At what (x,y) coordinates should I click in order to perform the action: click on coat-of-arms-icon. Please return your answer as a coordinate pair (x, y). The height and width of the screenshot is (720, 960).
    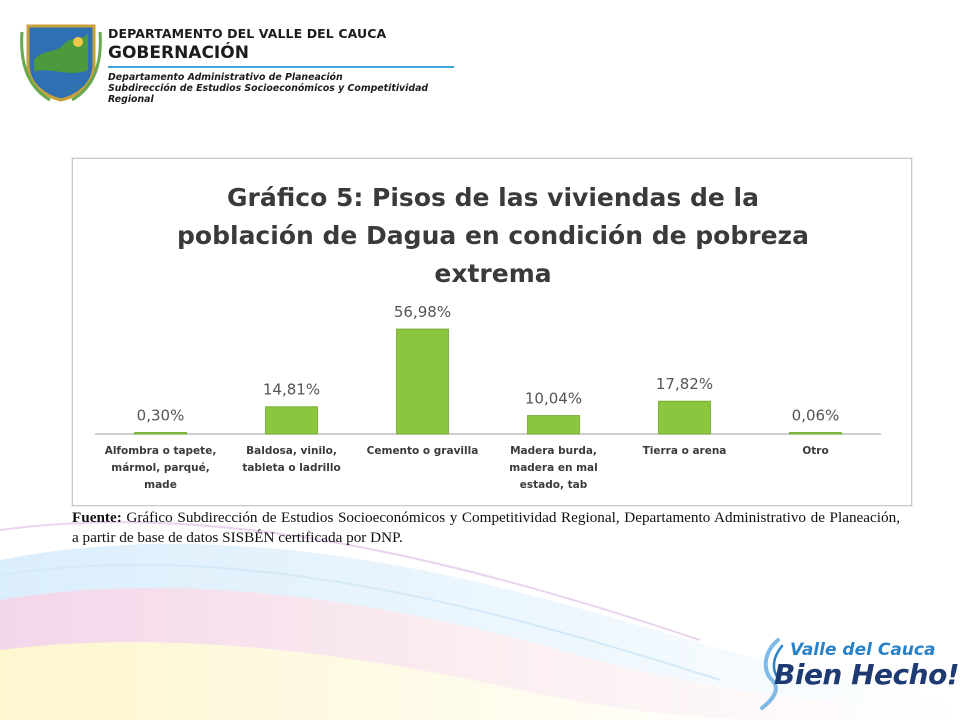
    Looking at the image, I should click on (61, 63).